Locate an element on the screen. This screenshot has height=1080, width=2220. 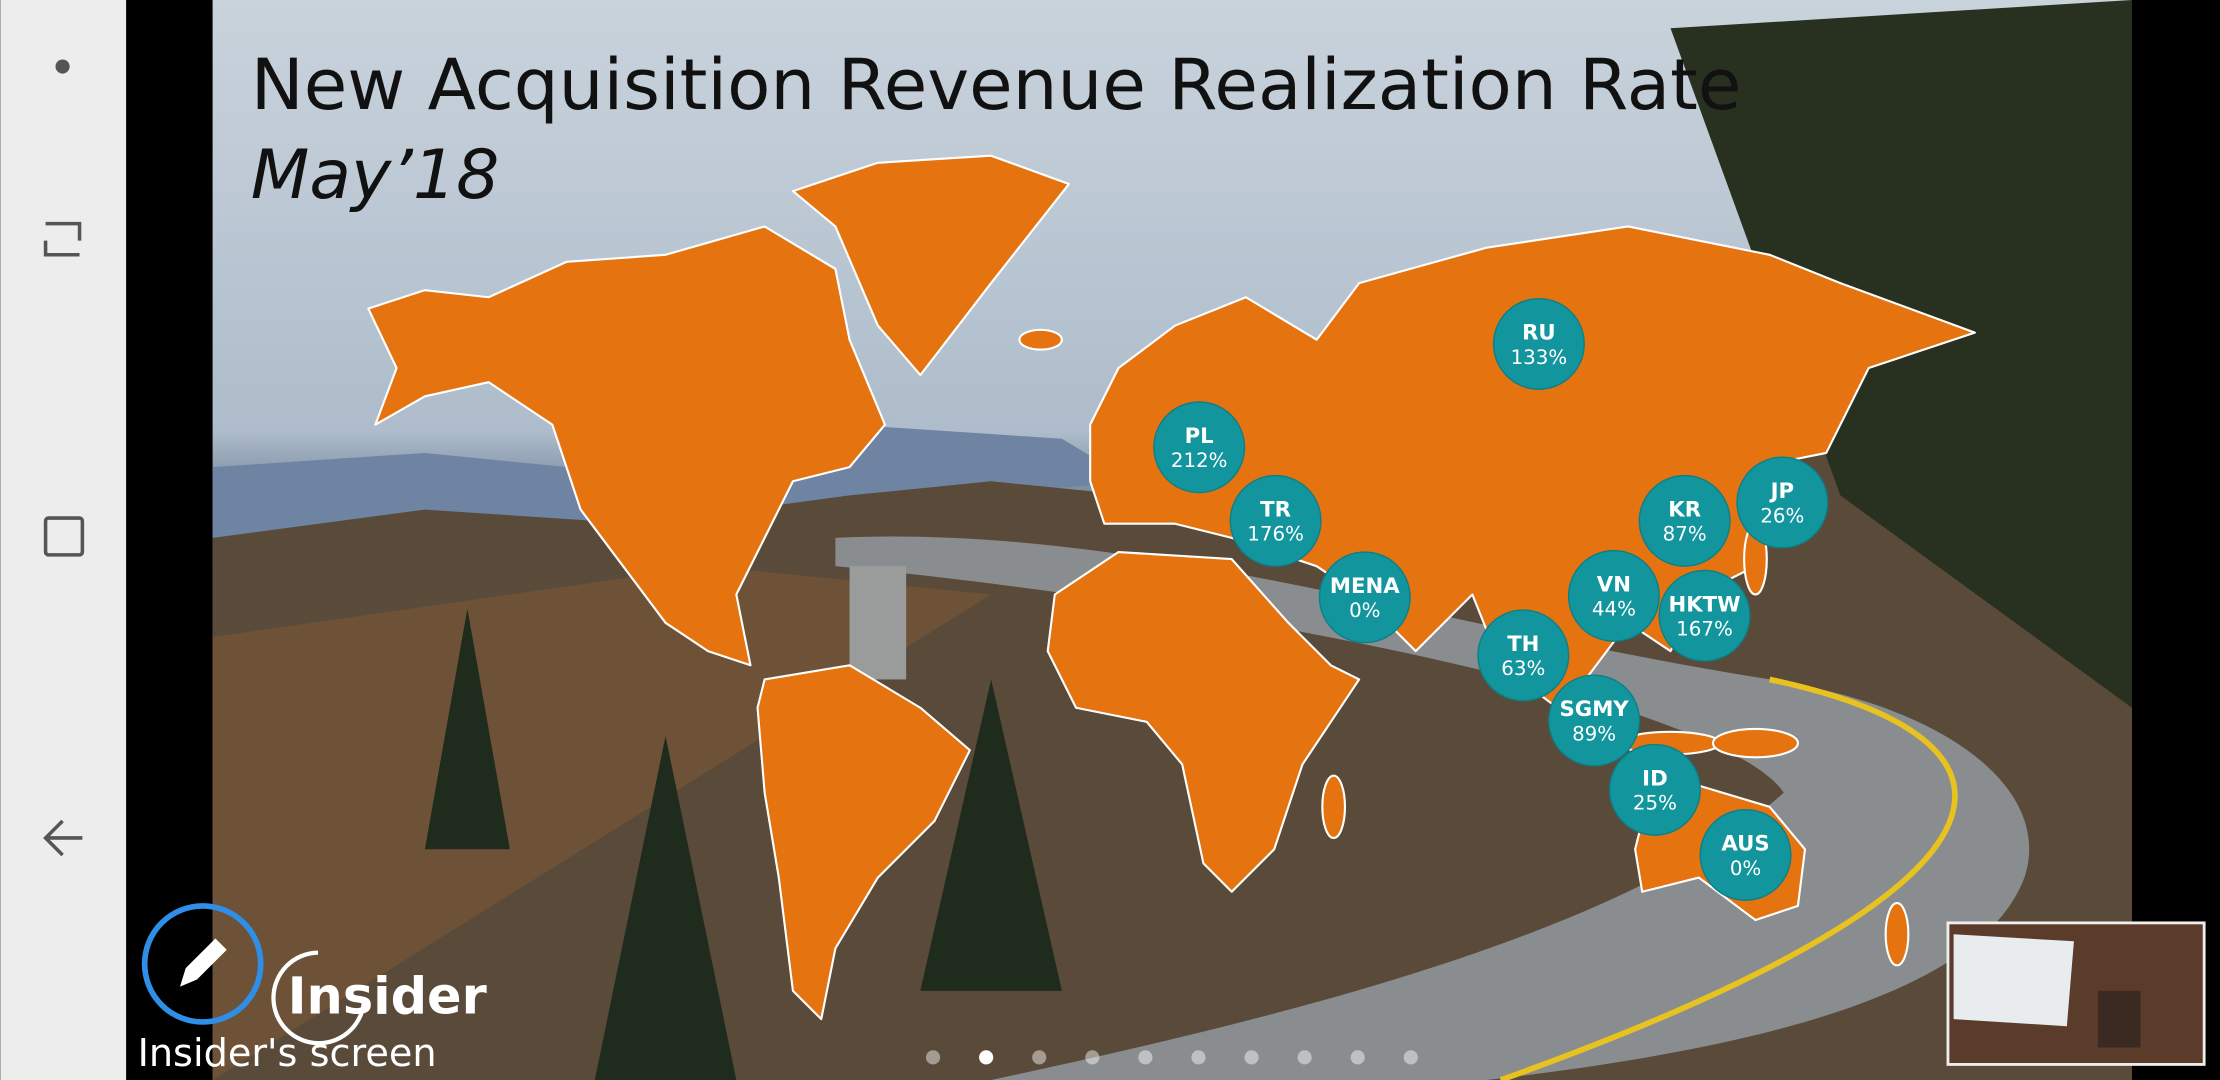
nav-bar is located at coordinates (63, 540).